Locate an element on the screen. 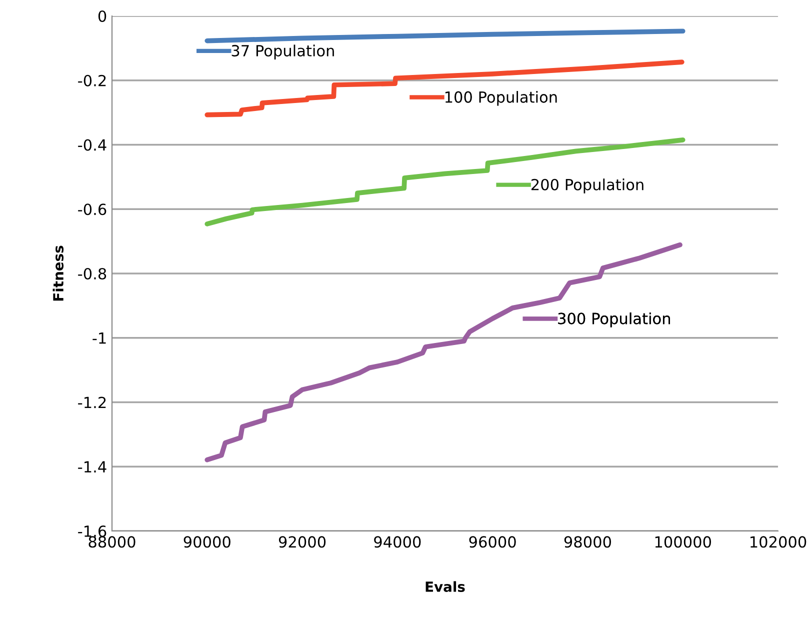 This screenshot has width=812, height=633. x-tick-label: 92000 is located at coordinates (302, 542).